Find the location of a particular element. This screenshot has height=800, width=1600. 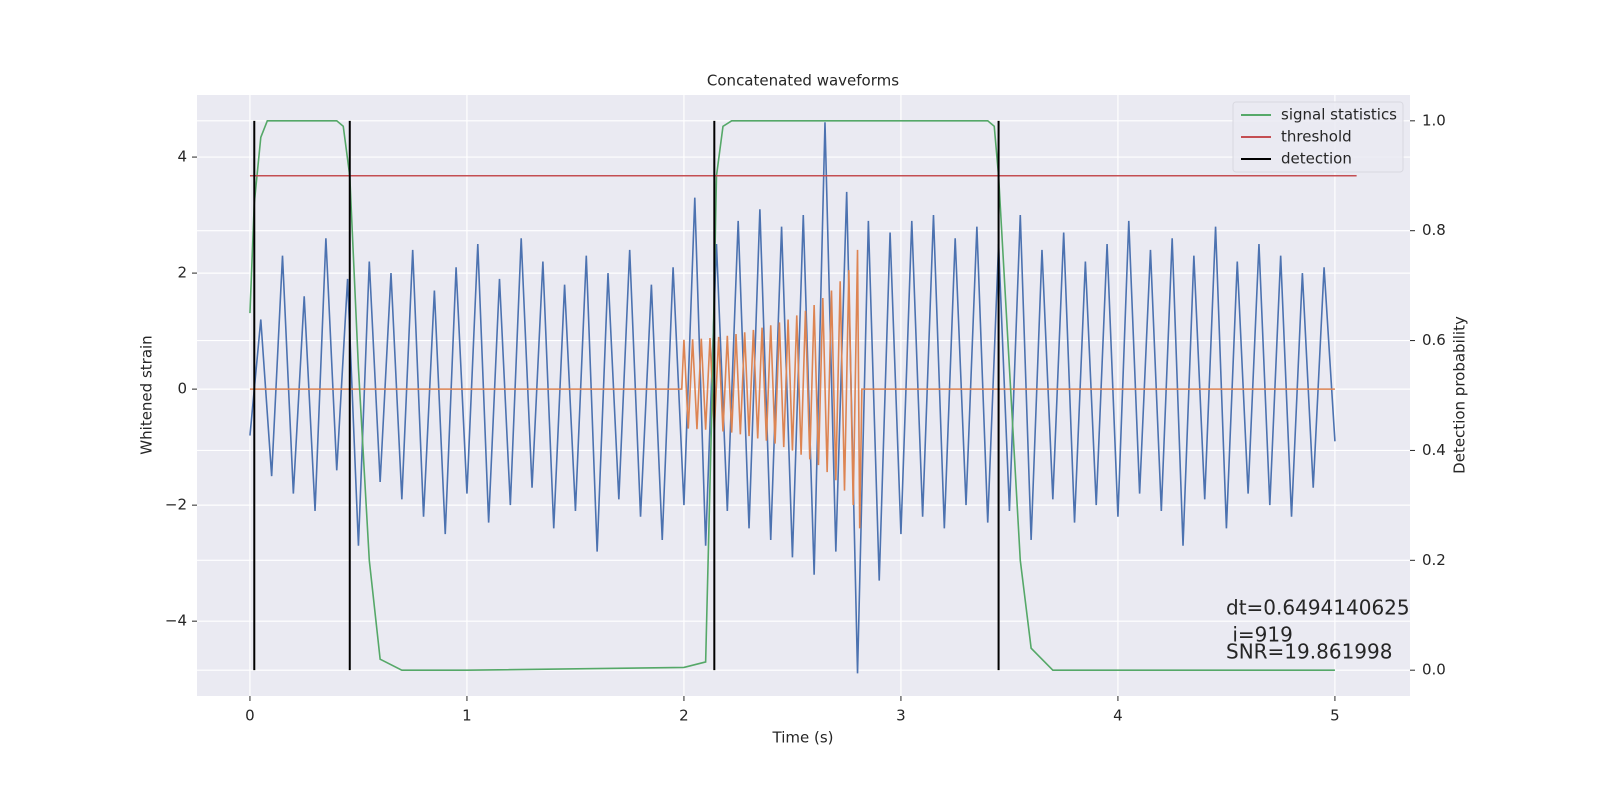

annotation: SNR=19.861998 is located at coordinates (1309, 652).